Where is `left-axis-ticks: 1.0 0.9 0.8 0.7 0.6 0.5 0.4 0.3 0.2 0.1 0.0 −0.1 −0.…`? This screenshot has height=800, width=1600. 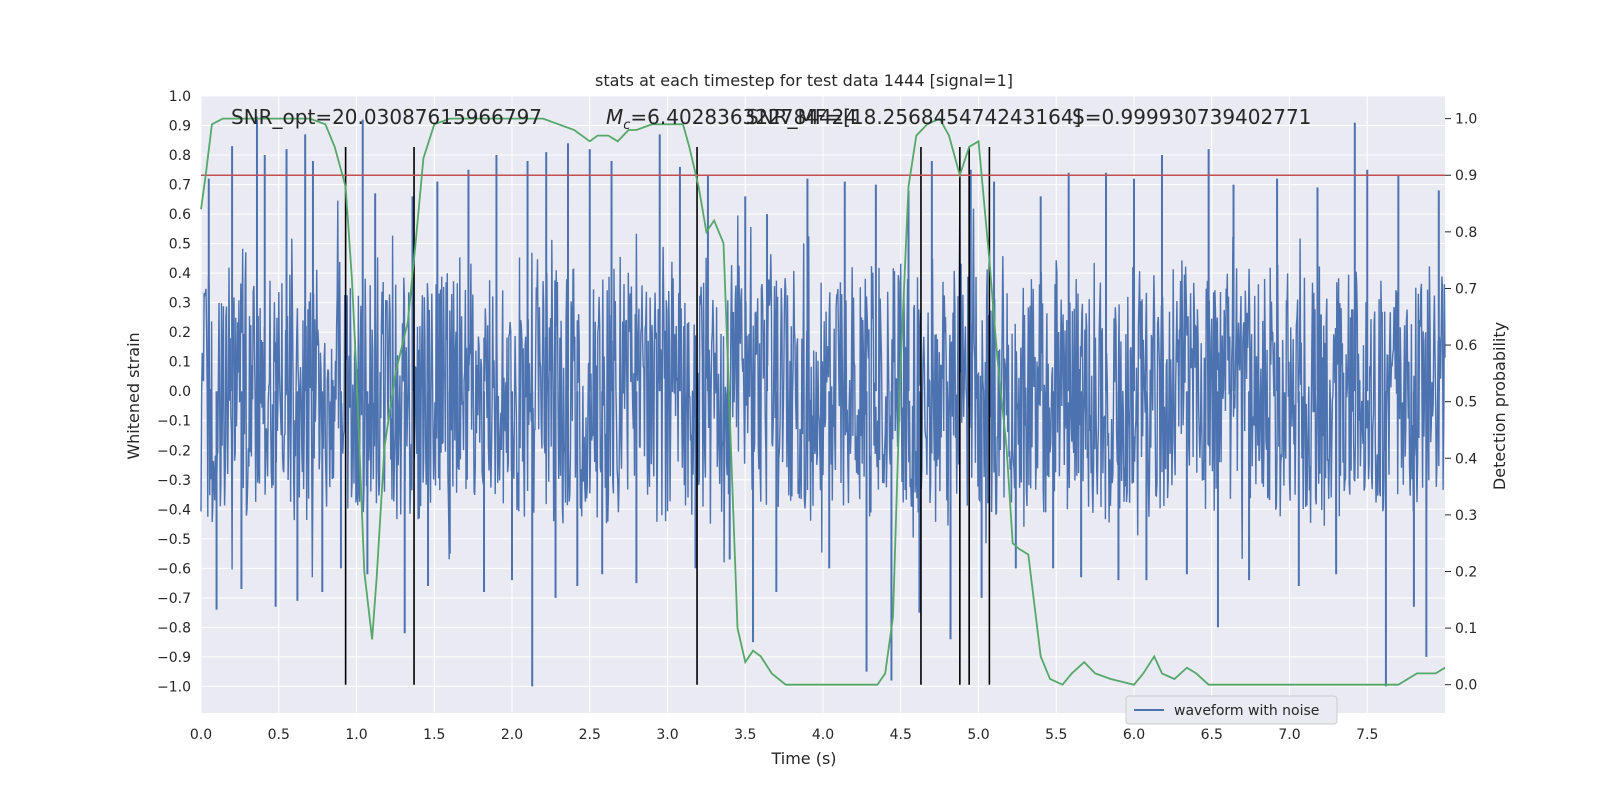 left-axis-ticks: 1.0 0.9 0.8 0.7 0.6 0.5 0.4 0.3 0.2 0.1 0.0 −0.1 −0.… is located at coordinates (174, 392).